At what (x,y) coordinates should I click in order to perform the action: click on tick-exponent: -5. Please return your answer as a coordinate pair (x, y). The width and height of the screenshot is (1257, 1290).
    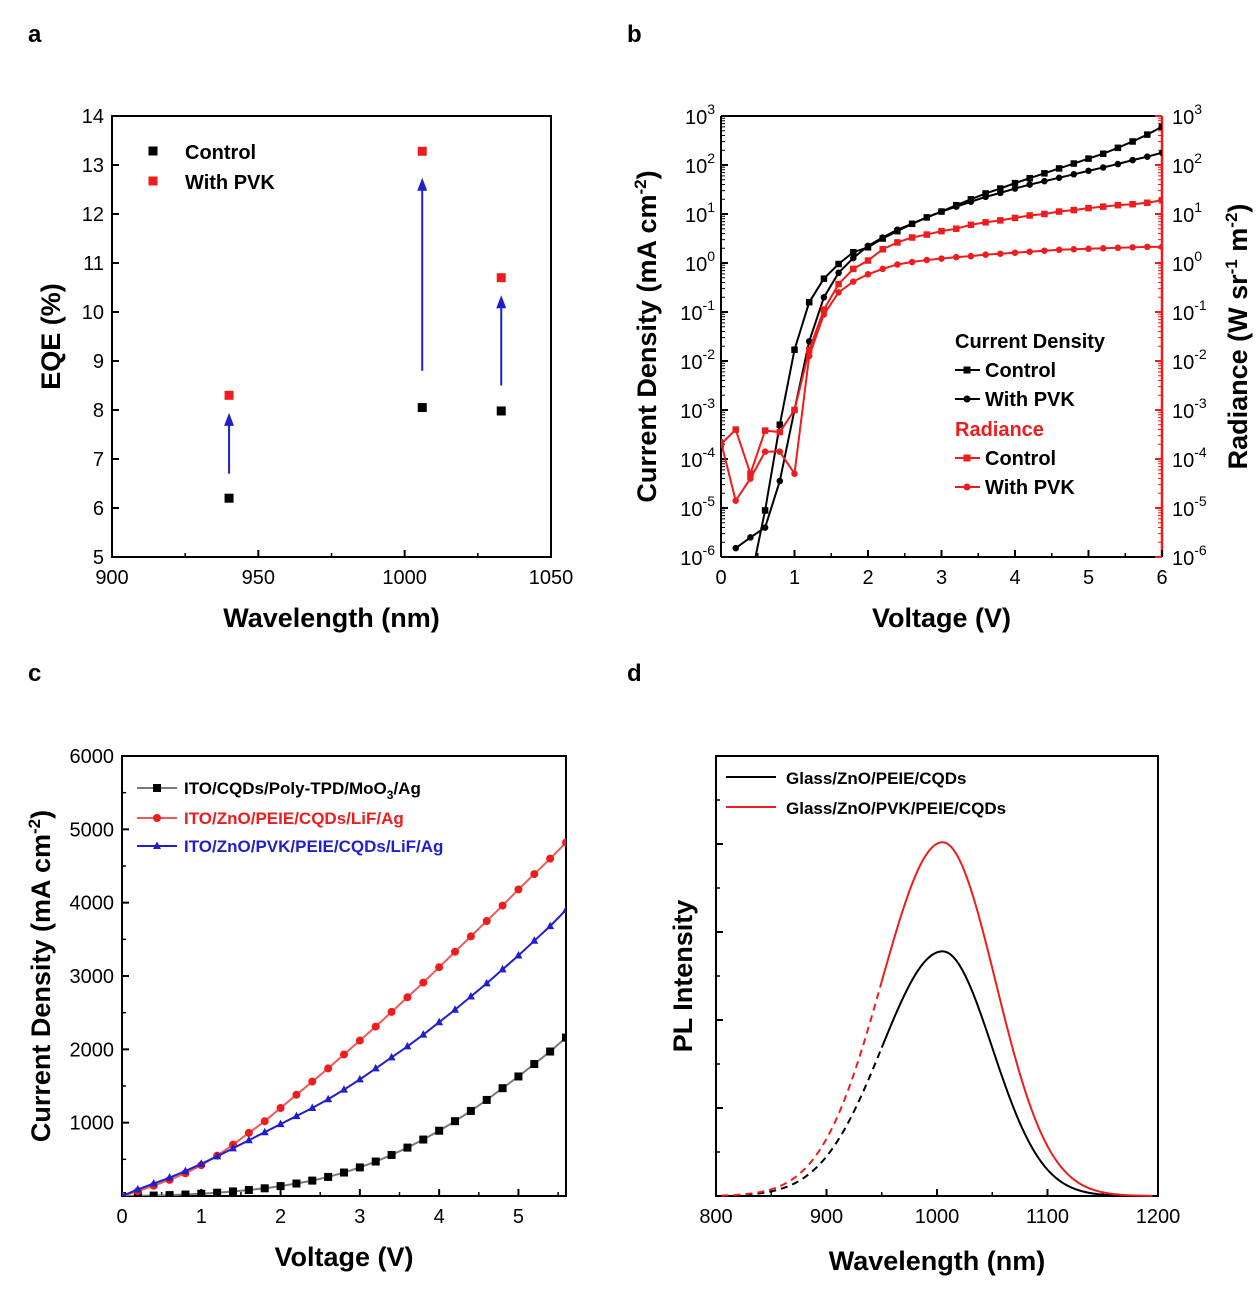
    Looking at the image, I should click on (1200, 501).